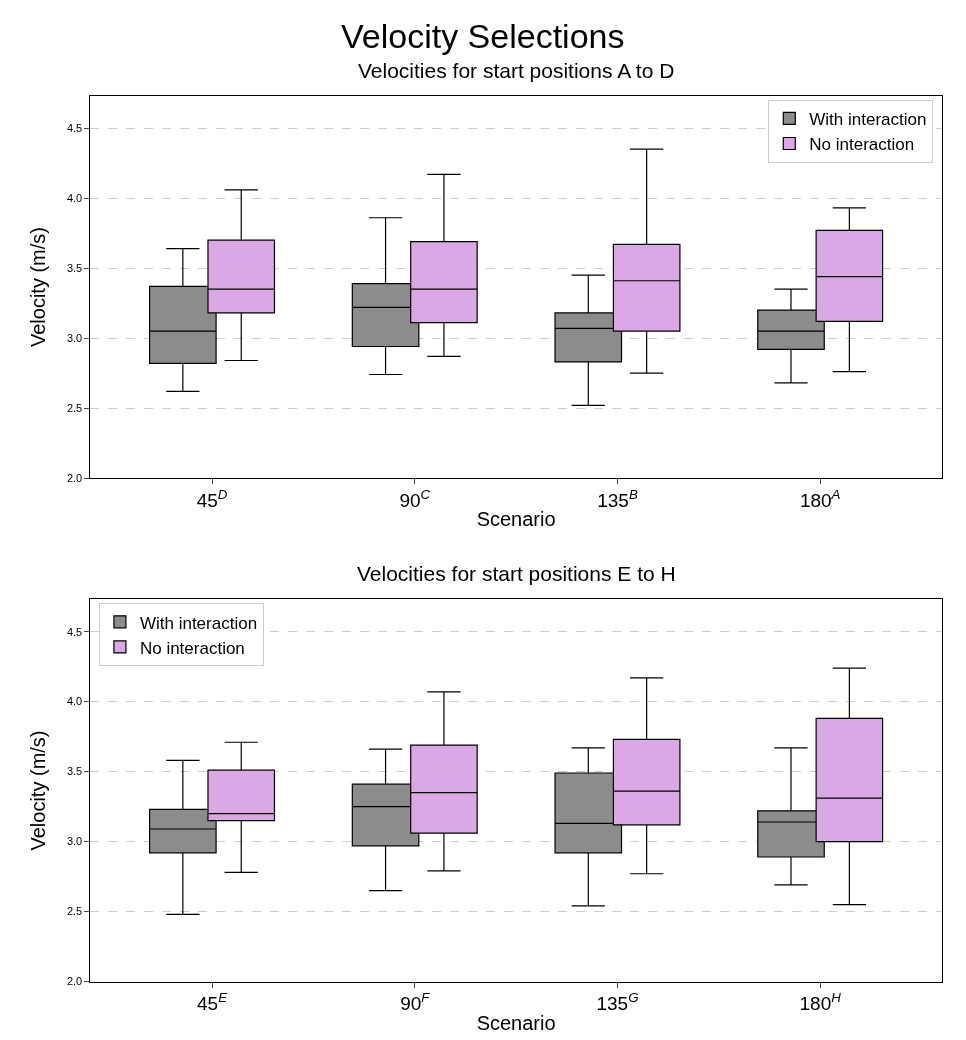 The width and height of the screenshot is (966, 1040). I want to click on text: Velocity Selections, so click(483, 36).